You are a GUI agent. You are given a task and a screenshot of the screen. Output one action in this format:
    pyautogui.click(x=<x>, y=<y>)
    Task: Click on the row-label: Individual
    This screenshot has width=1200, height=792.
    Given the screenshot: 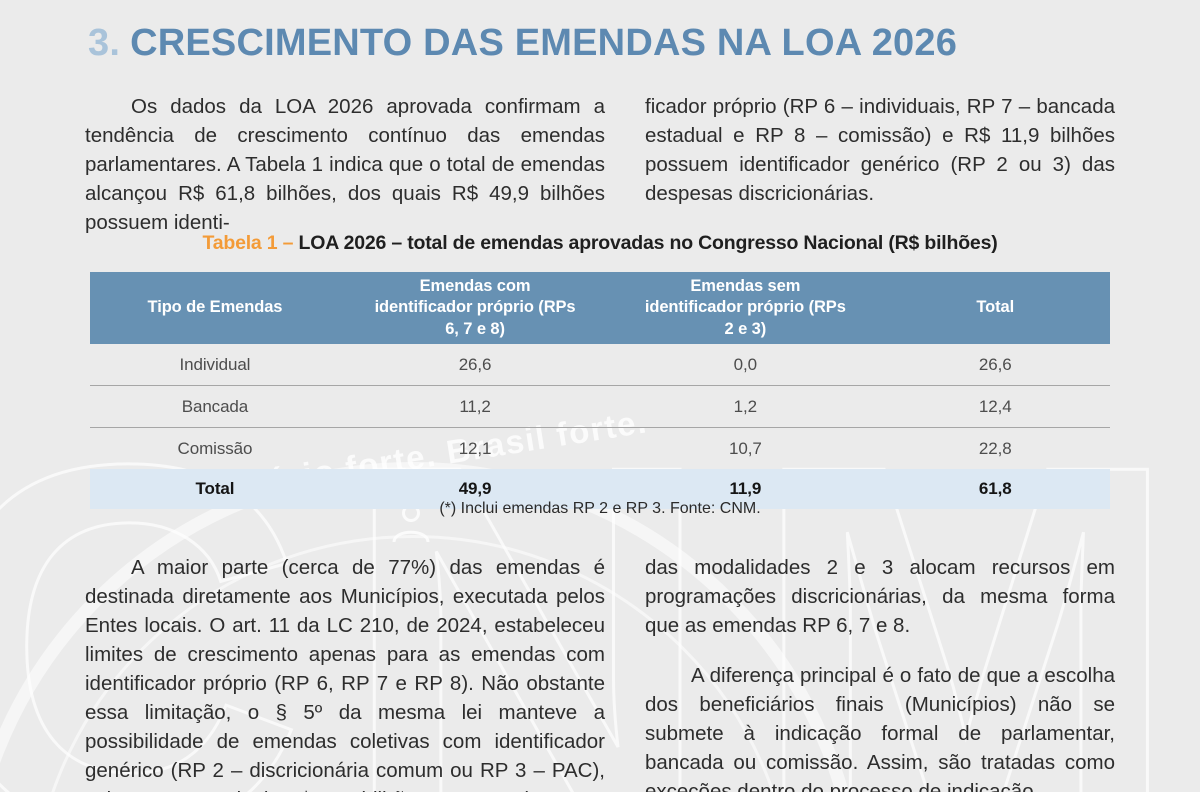 What is the action you would take?
    pyautogui.click(x=215, y=365)
    